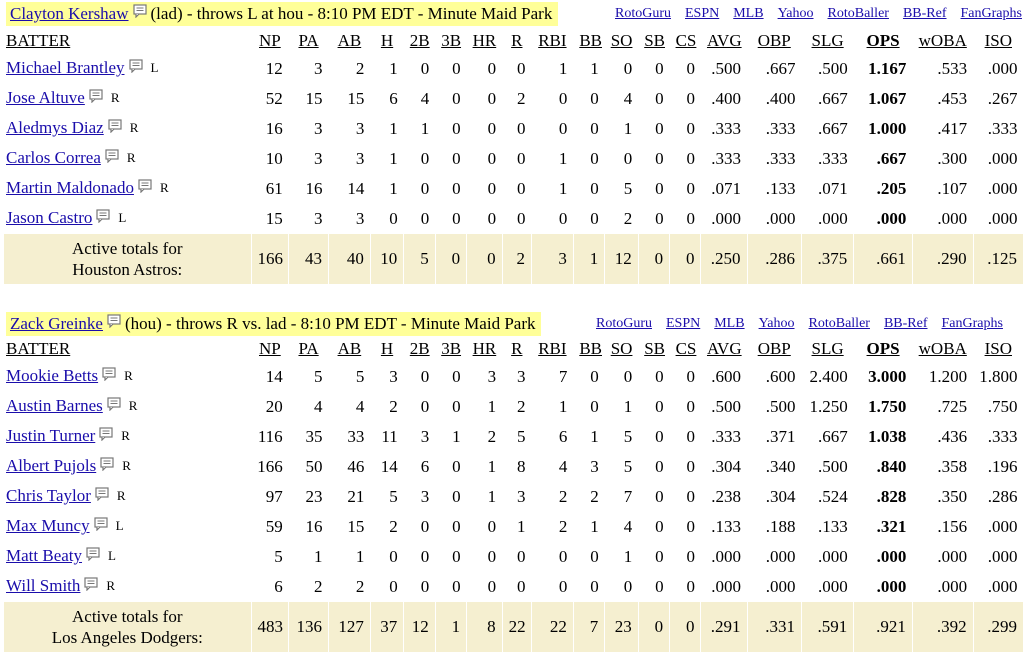  I want to click on stat-cs: 0, so click(690, 556).